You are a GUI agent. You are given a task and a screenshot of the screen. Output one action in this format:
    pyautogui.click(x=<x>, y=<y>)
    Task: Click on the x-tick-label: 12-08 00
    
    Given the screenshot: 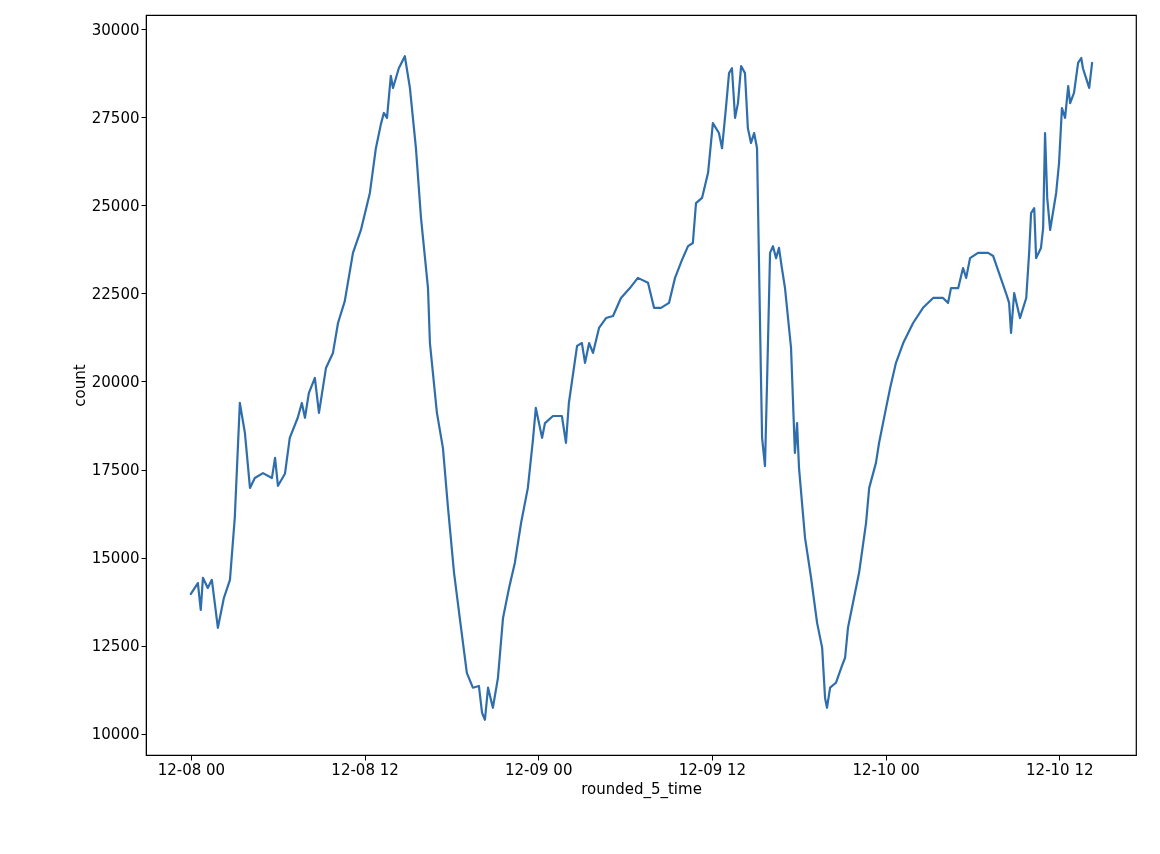 What is the action you would take?
    pyautogui.click(x=191, y=769)
    